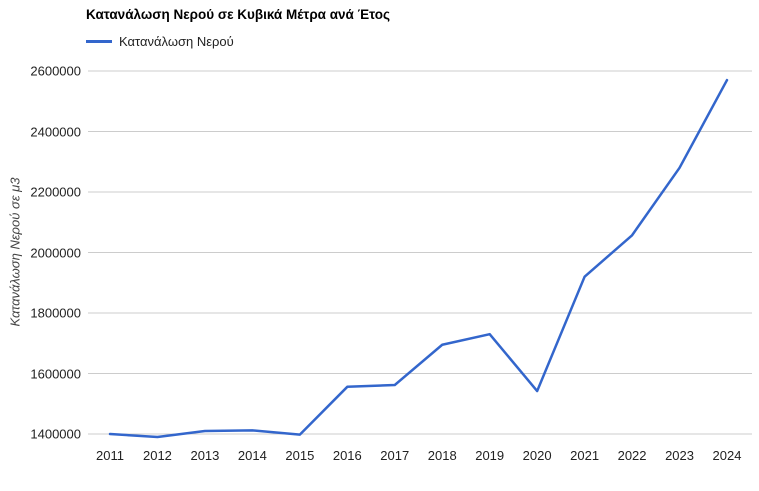  Describe the element at coordinates (632, 455) in the screenshot. I see `x-tick-label: 2022` at that location.